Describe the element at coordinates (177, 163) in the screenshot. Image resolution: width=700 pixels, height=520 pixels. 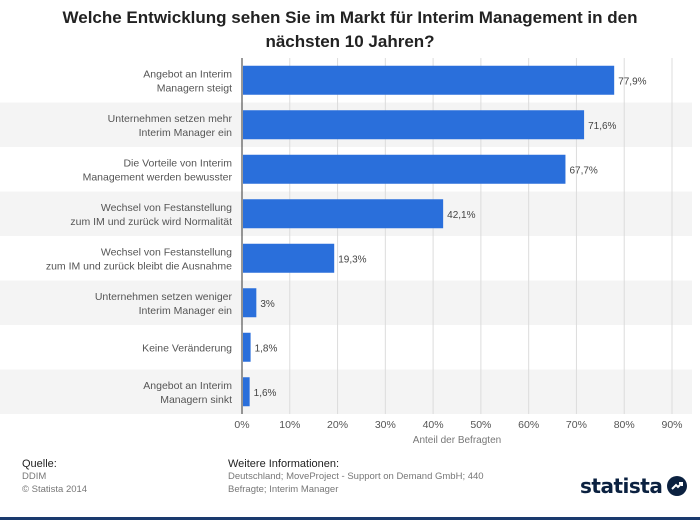
I see `category-label: Die Vorteile von Interim` at that location.